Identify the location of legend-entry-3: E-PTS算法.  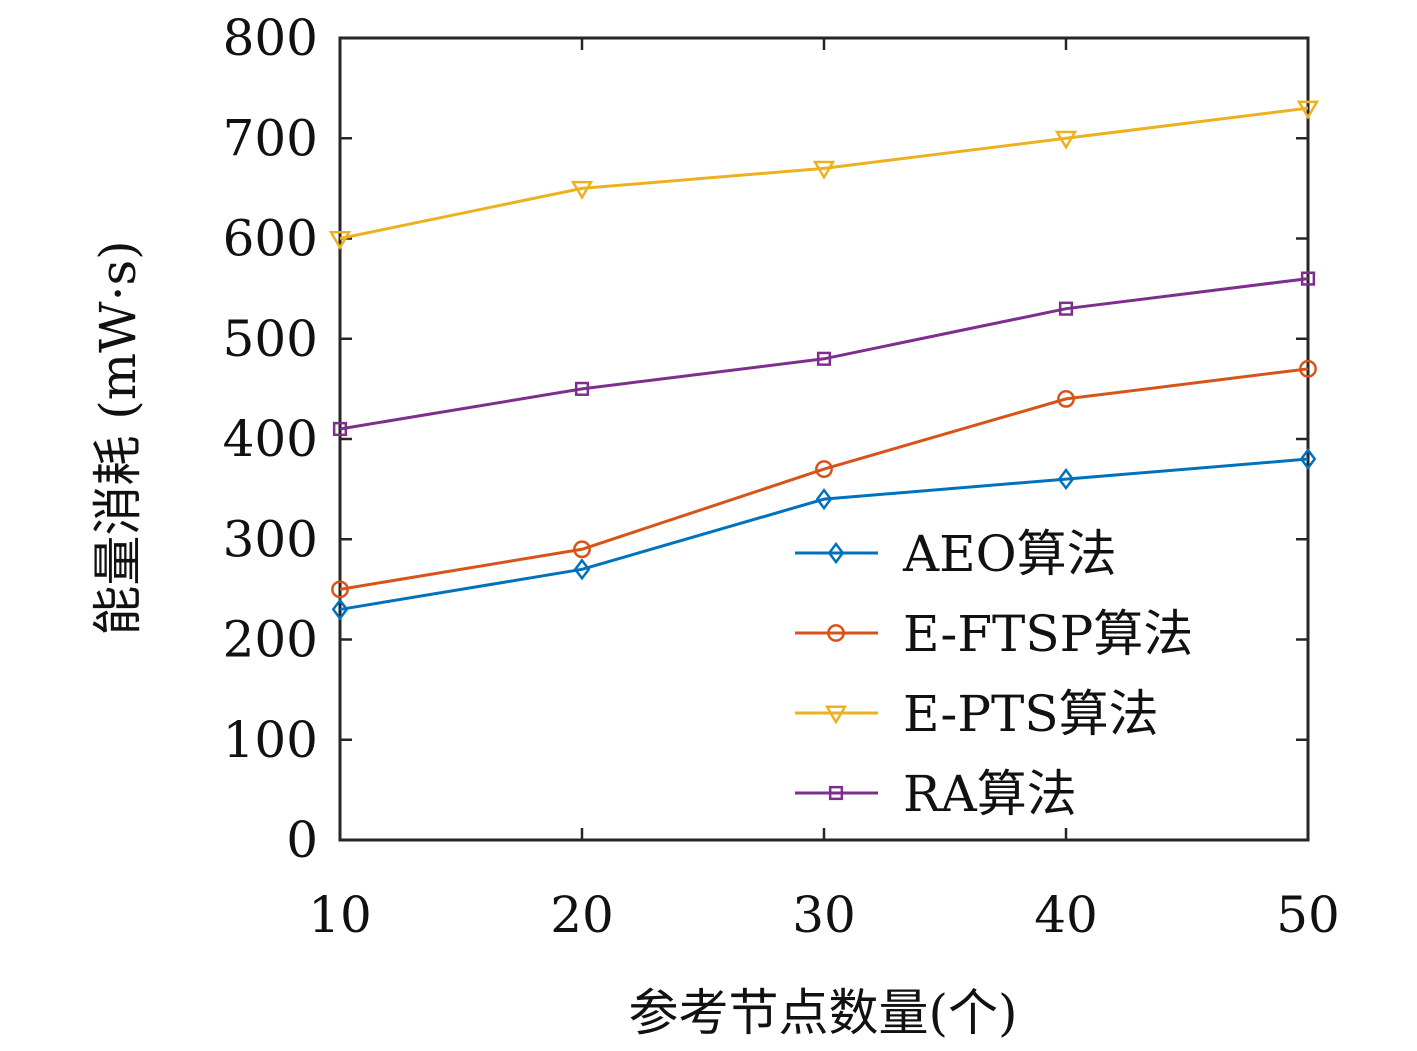
(977, 714).